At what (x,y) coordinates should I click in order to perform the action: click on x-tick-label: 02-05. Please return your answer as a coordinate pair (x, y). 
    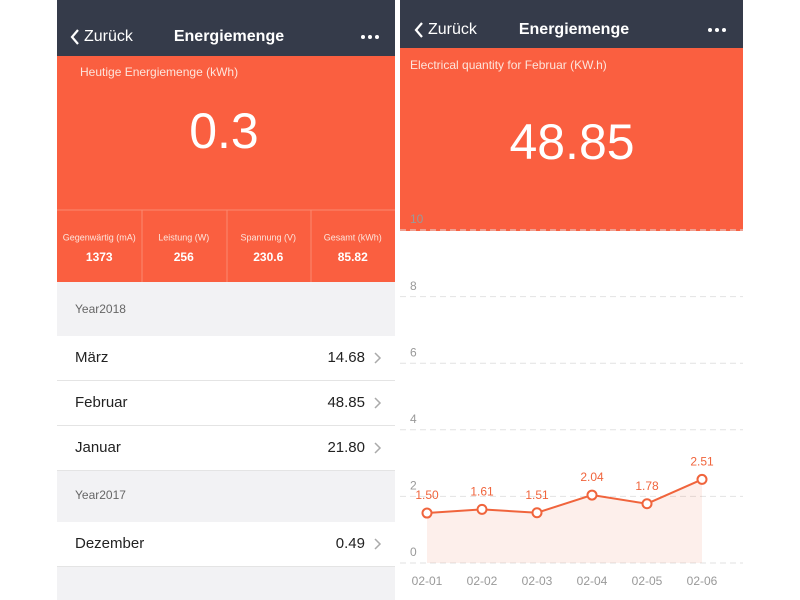
    Looking at the image, I should click on (647, 581).